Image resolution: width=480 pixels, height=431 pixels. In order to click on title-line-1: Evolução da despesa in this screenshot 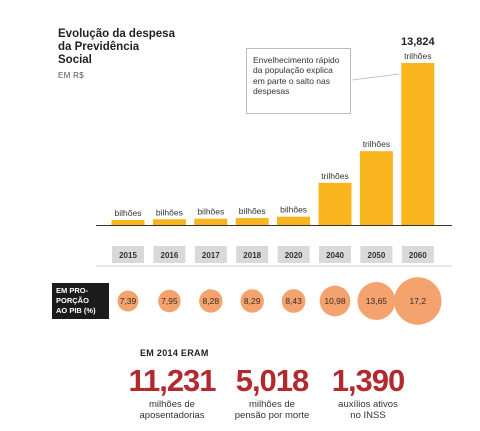, I will do `click(116, 34)`.